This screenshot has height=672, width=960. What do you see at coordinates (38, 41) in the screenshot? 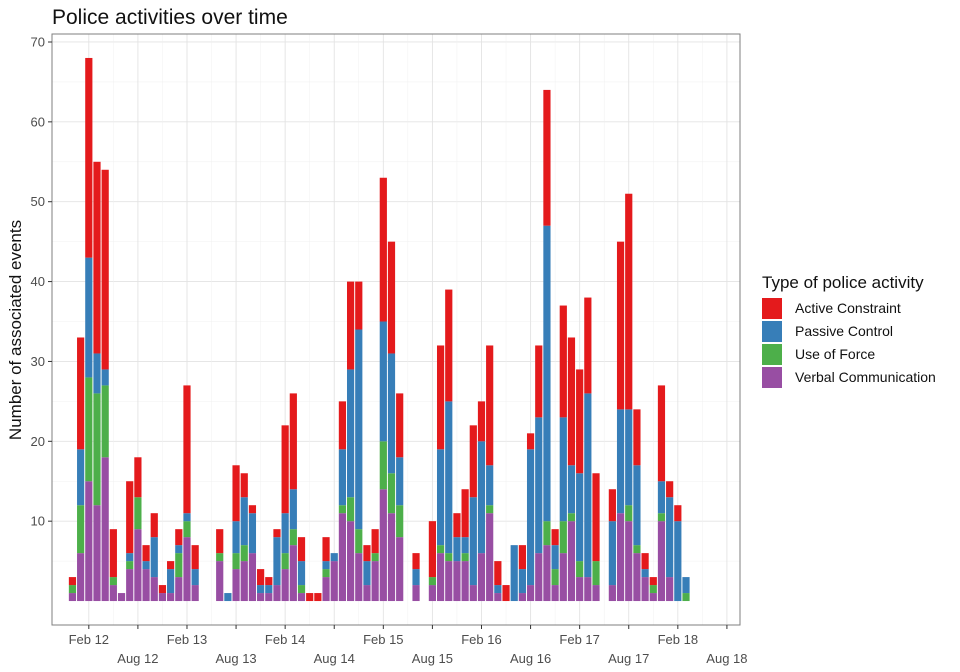
I see `y-tick-label: 70` at bounding box center [38, 41].